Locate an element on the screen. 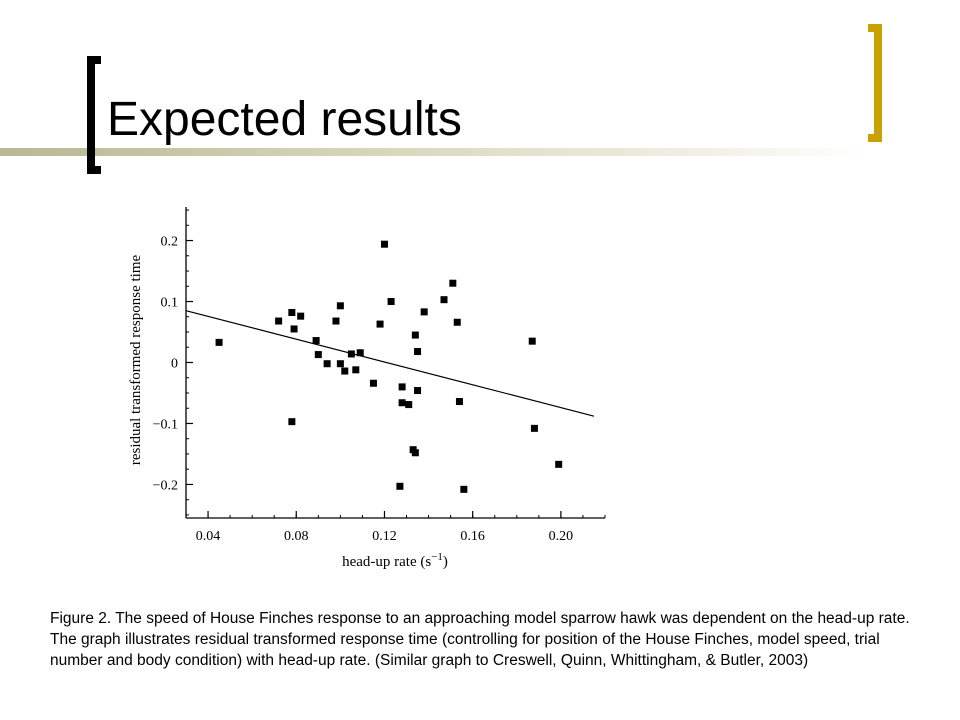 The width and height of the screenshot is (960, 720). y-tick-label: 0.2 is located at coordinates (170, 242).